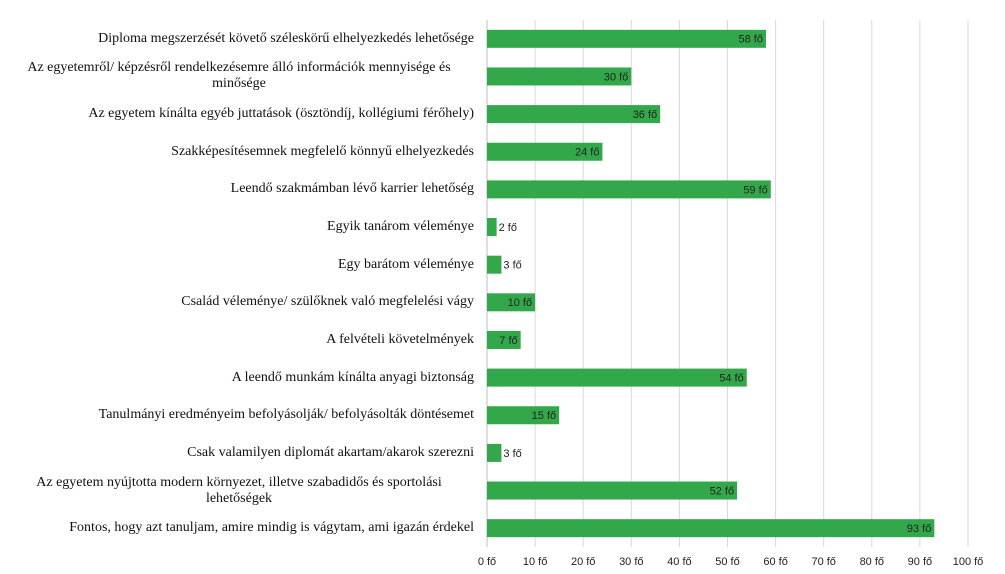  What do you see at coordinates (823, 562) in the screenshot?
I see `x-tick-label: 70 fő` at bounding box center [823, 562].